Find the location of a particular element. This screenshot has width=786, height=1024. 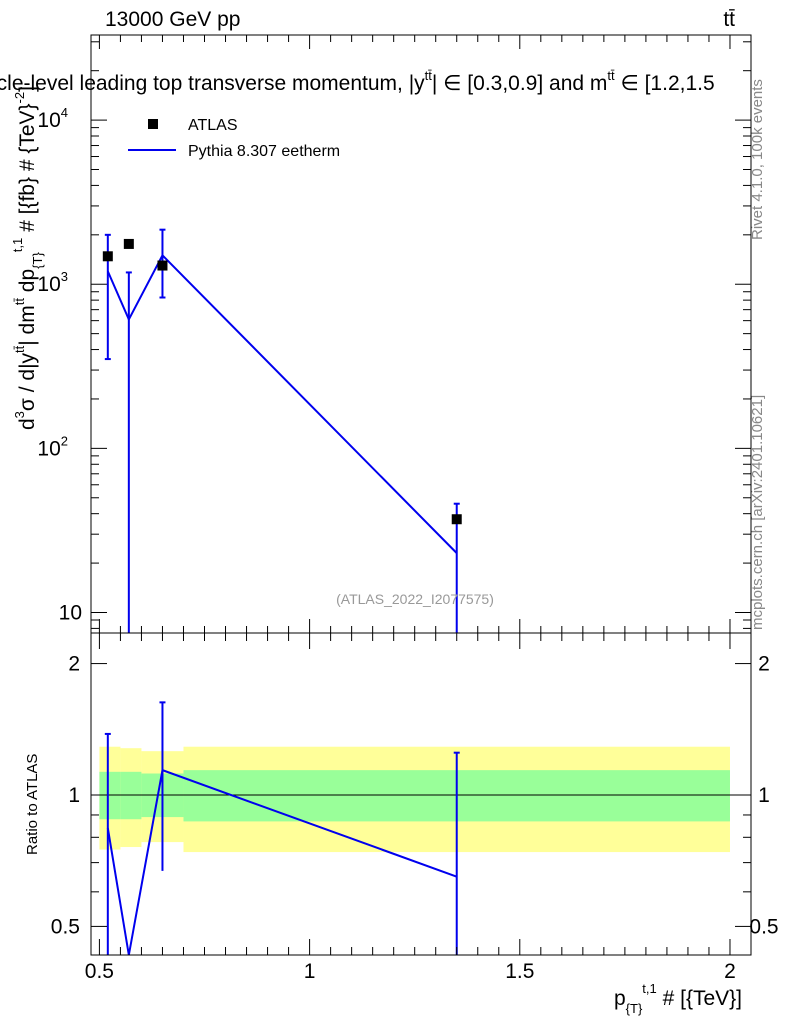

analysis-watermark: (ATLAS_2022_I2077575) is located at coordinates (415, 599).